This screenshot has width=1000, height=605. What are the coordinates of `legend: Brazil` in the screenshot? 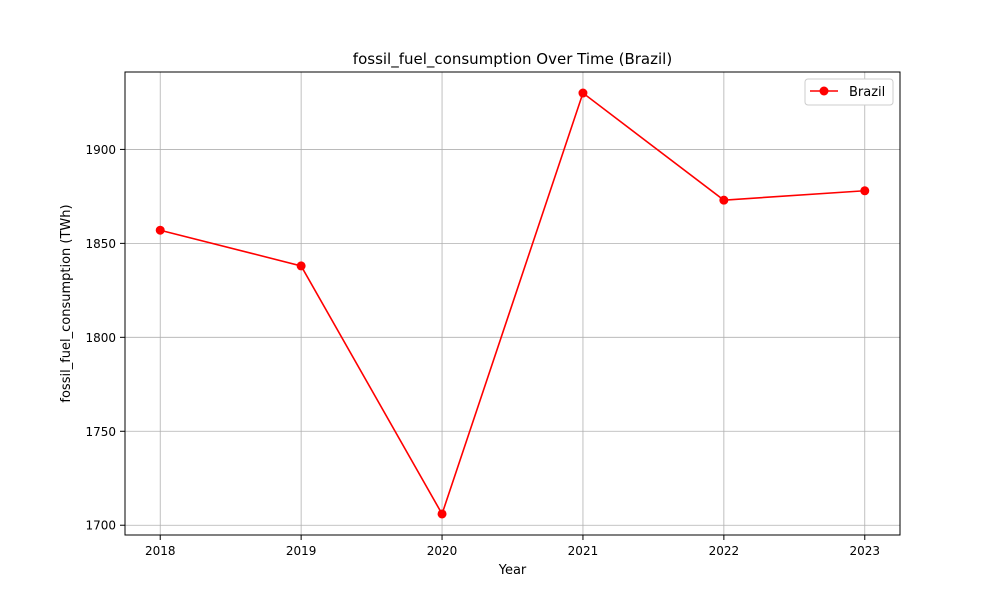 It's located at (849, 92).